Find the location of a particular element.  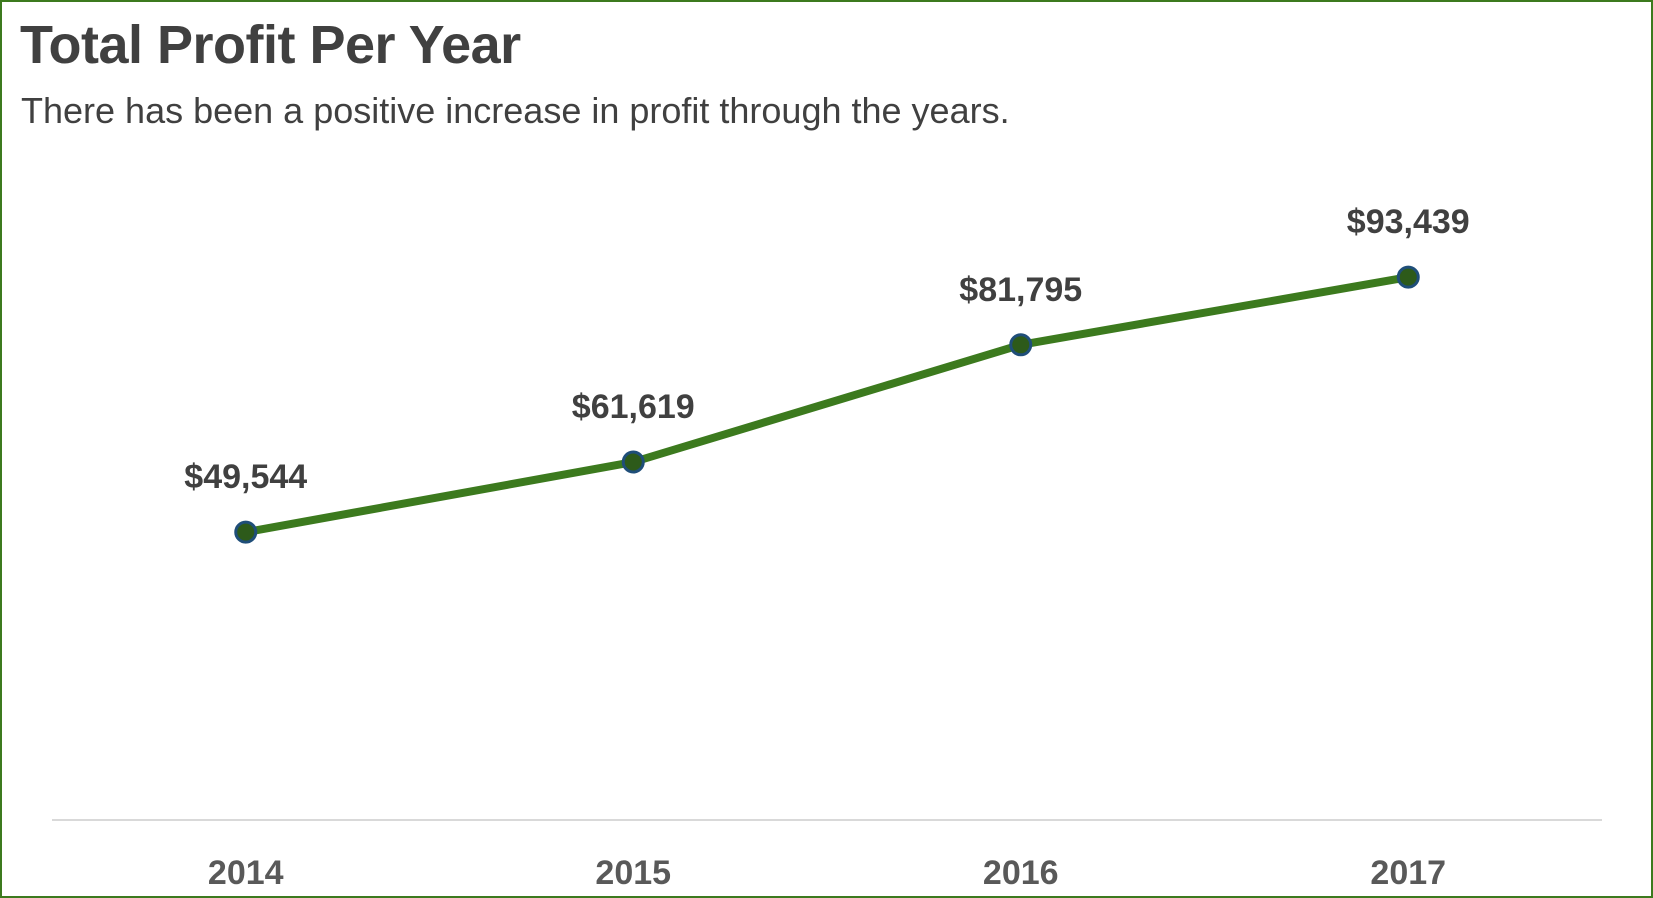

x-tick-label-2014: 2014 is located at coordinates (246, 873).